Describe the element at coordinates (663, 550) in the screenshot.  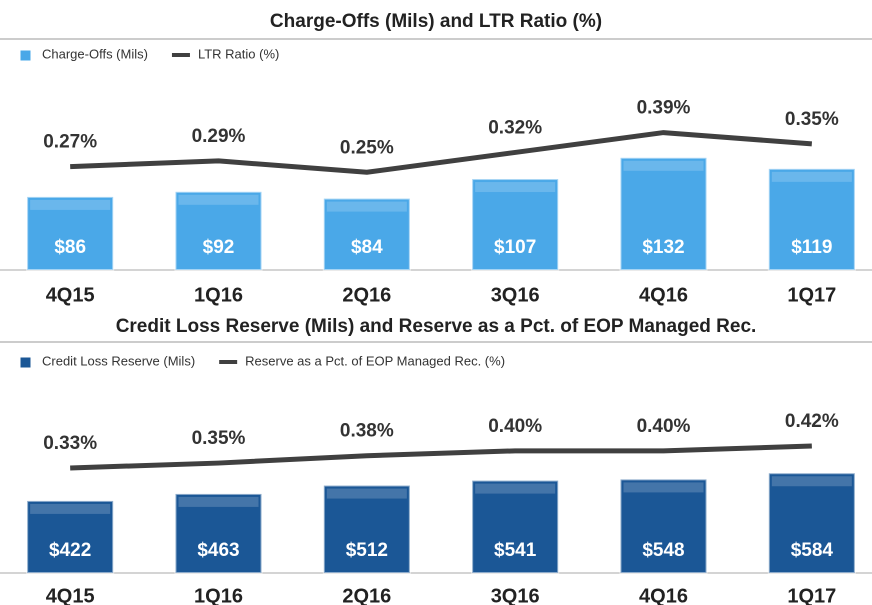
I see `bar-value-label: $548` at that location.